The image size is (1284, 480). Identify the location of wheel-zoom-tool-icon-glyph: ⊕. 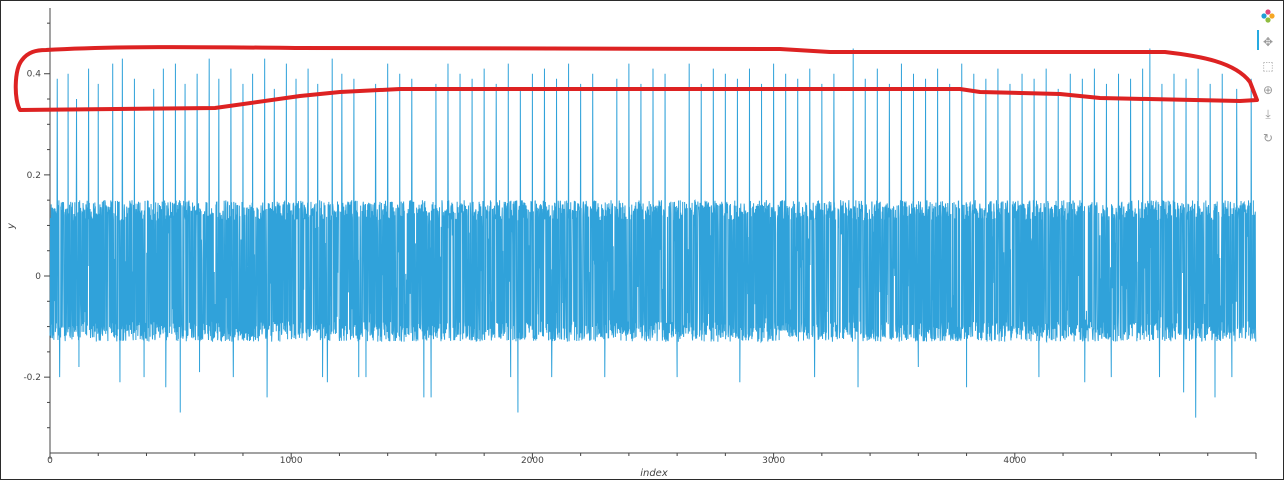
(1268, 90).